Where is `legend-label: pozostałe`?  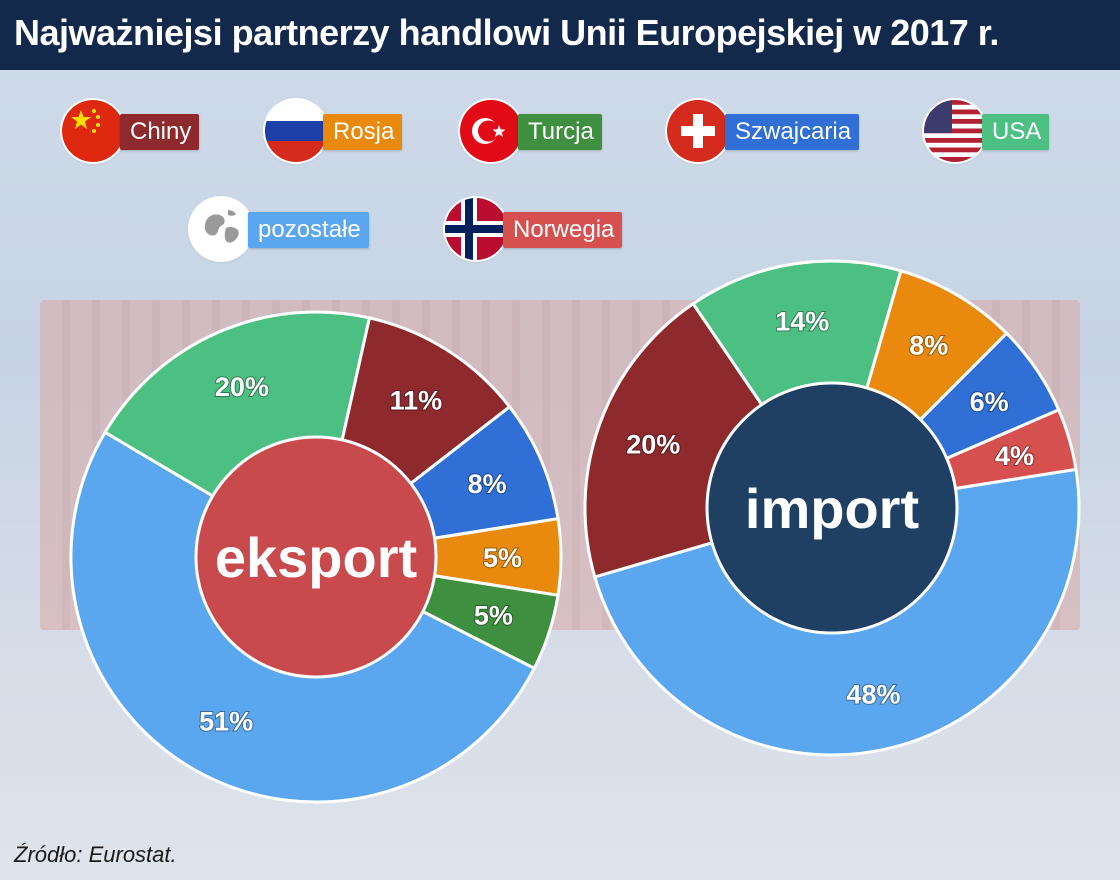
legend-label: pozostałe is located at coordinates (308, 230).